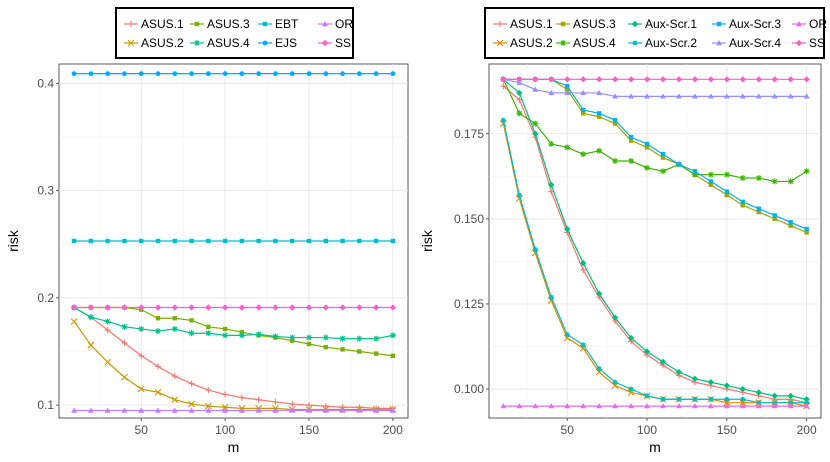 This screenshot has height=462, width=830. What do you see at coordinates (162, 24) in the screenshot?
I see `legend-label: ASUS.1` at bounding box center [162, 24].